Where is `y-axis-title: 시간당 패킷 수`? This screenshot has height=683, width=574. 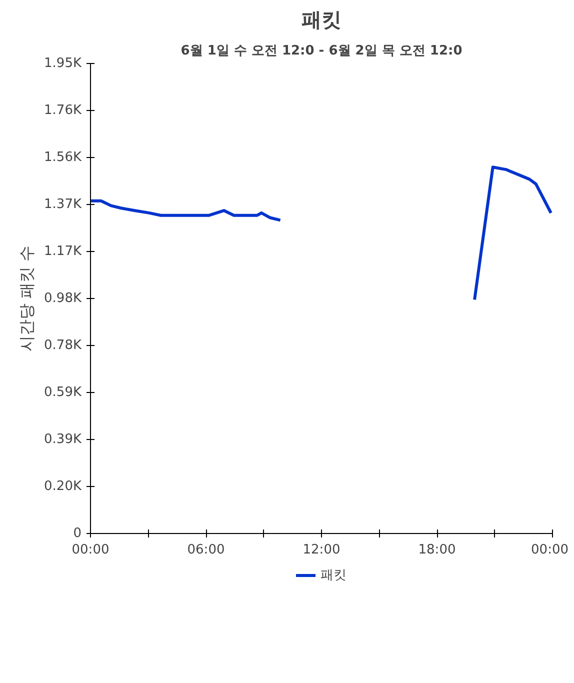
y-axis-title: 시간당 패킷 수 is located at coordinates (26, 298).